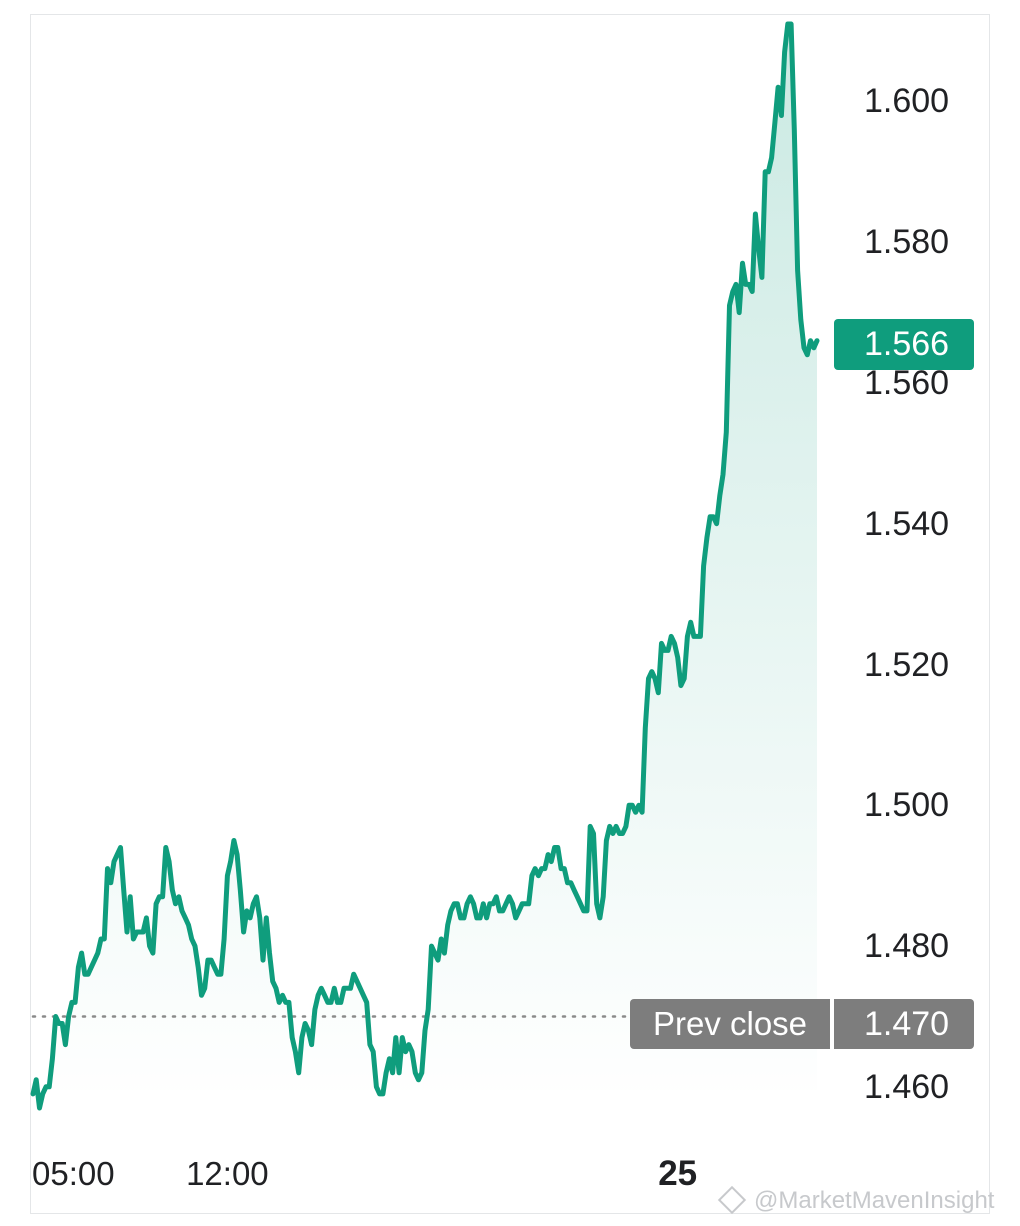  I want to click on y-tick-label: 1.500, so click(907, 805).